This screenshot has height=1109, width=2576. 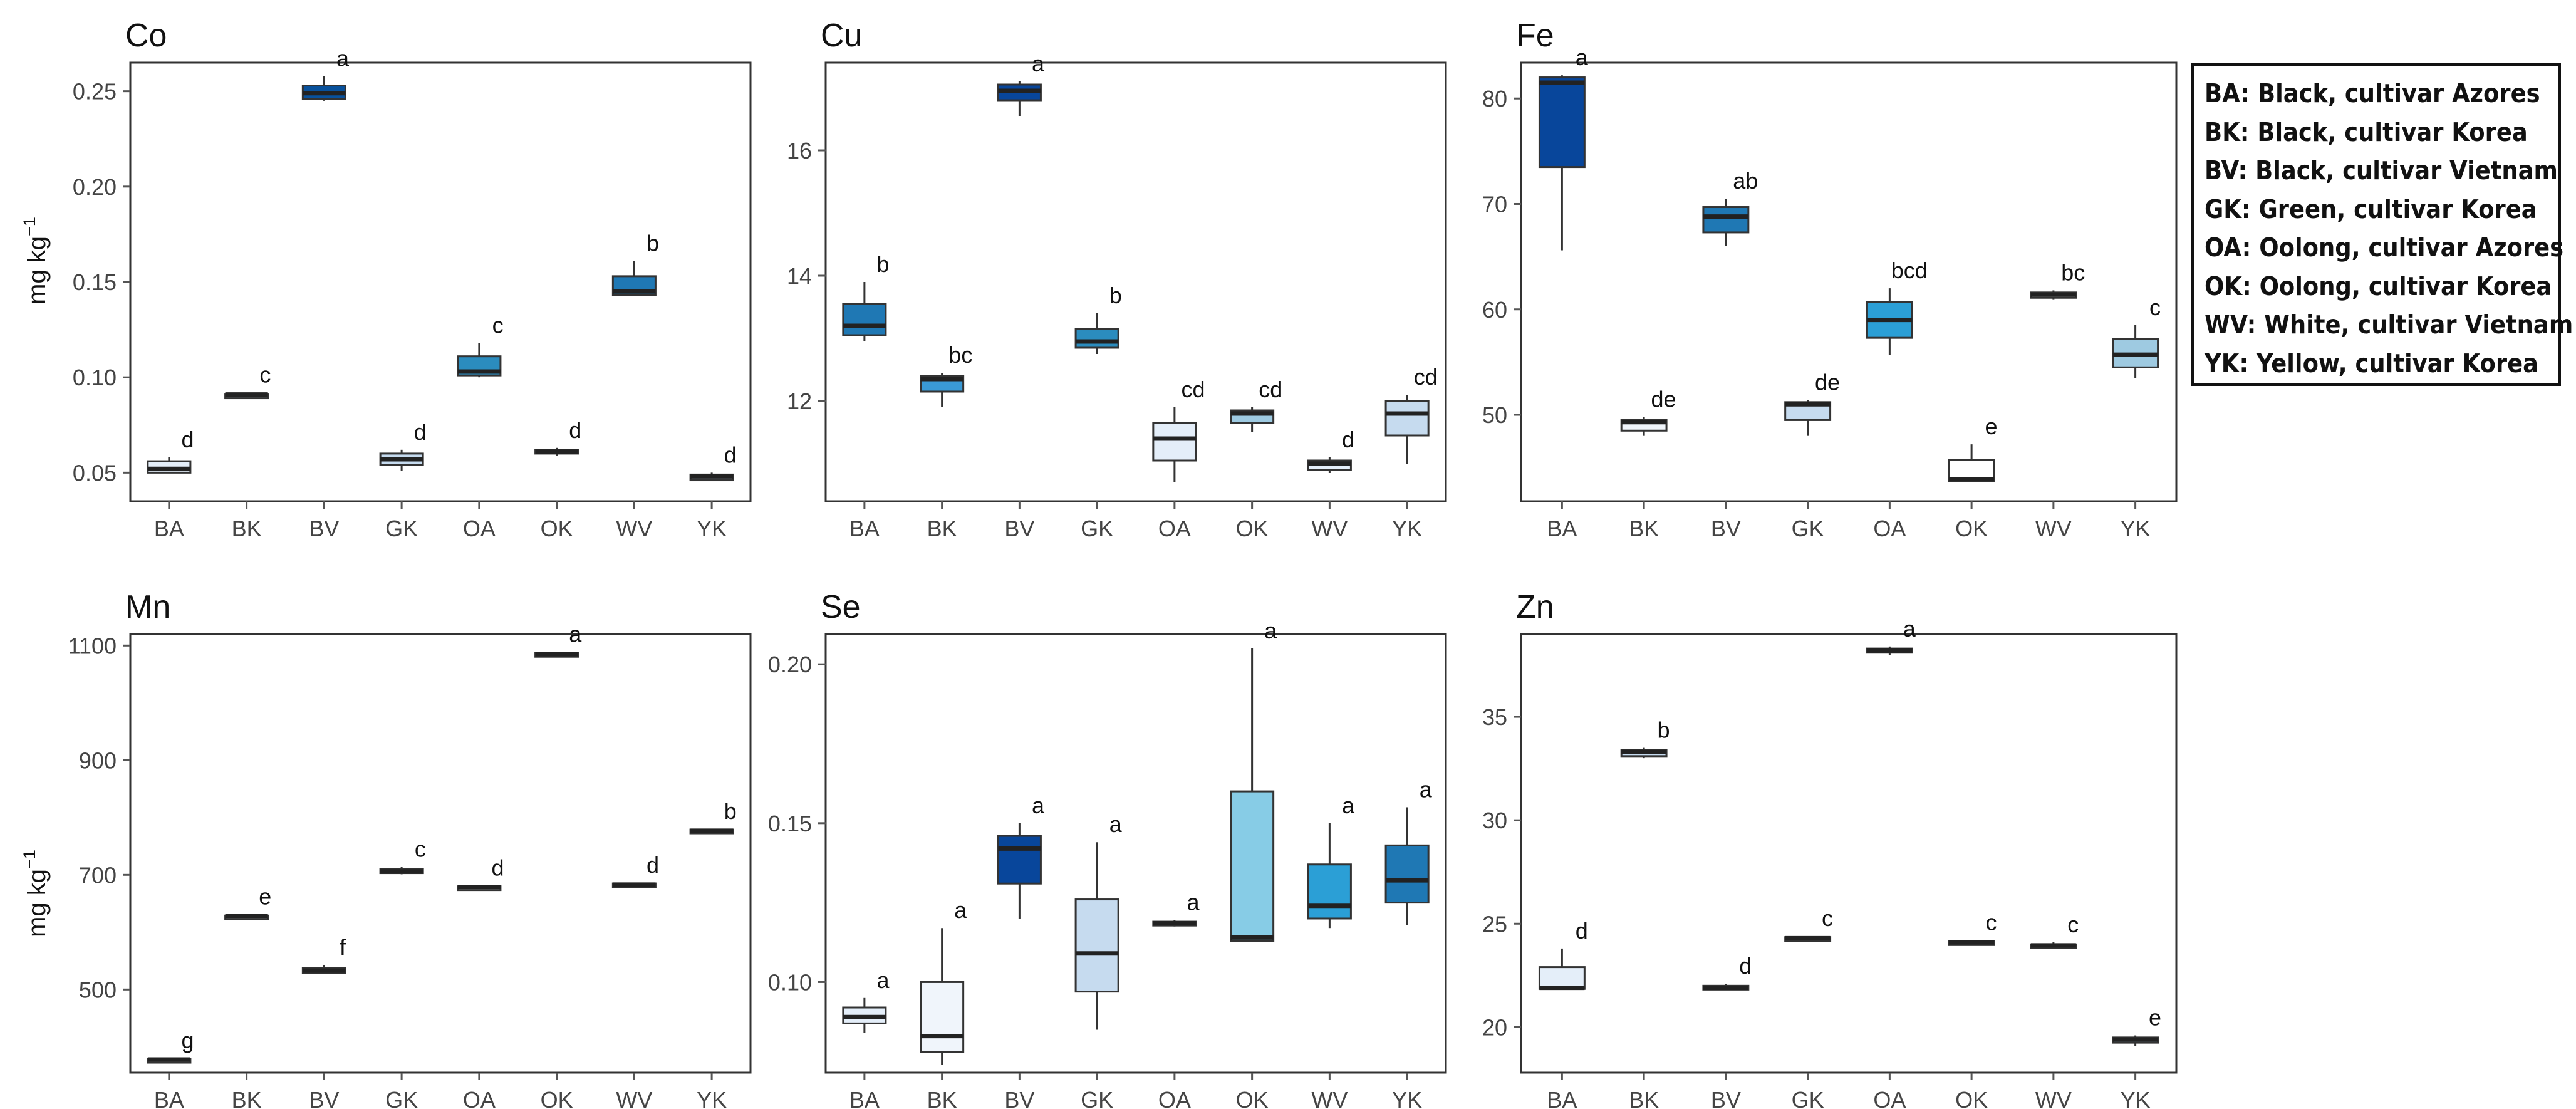 I want to click on y-tick-label-co: 0.05, so click(x=95, y=473).